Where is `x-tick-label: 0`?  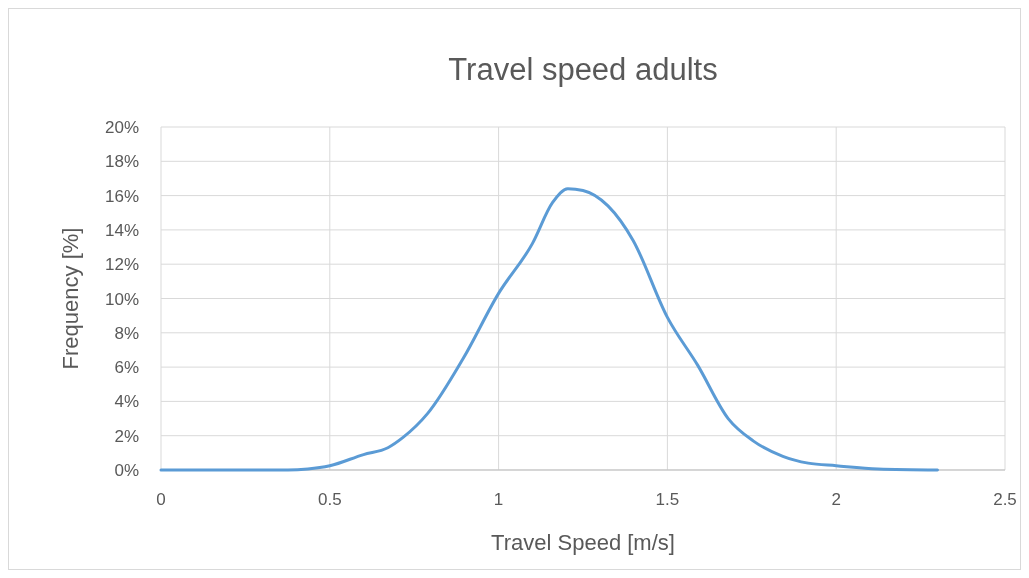 x-tick-label: 0 is located at coordinates (161, 499).